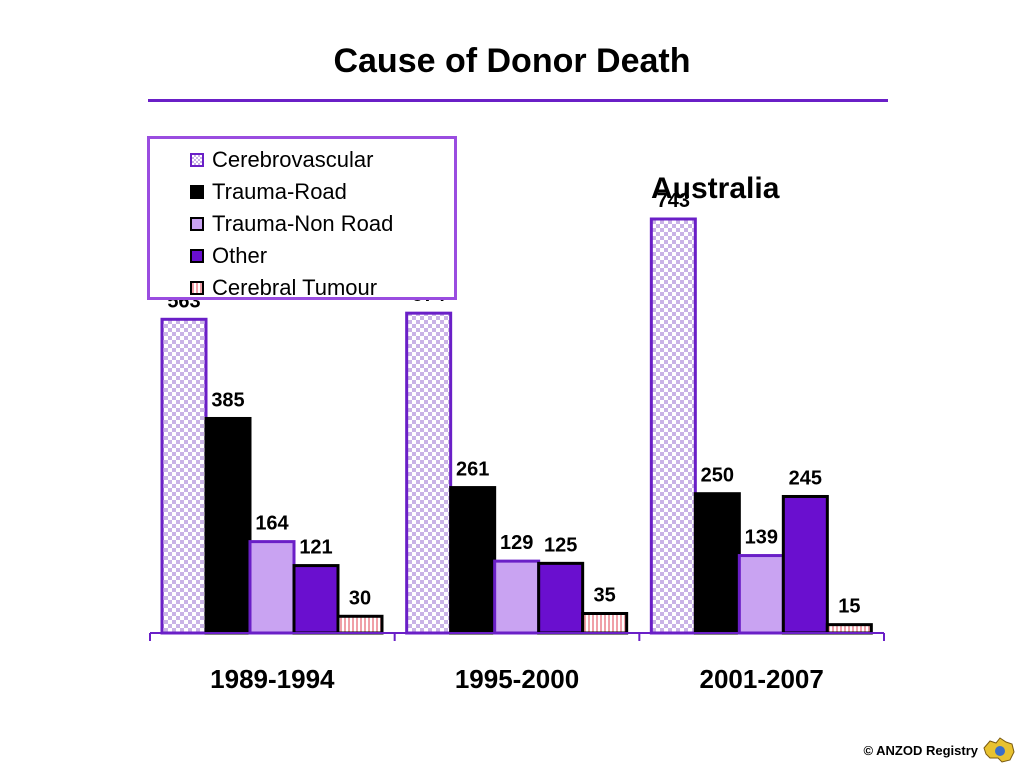 The image size is (1024, 768). I want to click on bar-cerebral-tumour-1989-1994, so click(360, 624).